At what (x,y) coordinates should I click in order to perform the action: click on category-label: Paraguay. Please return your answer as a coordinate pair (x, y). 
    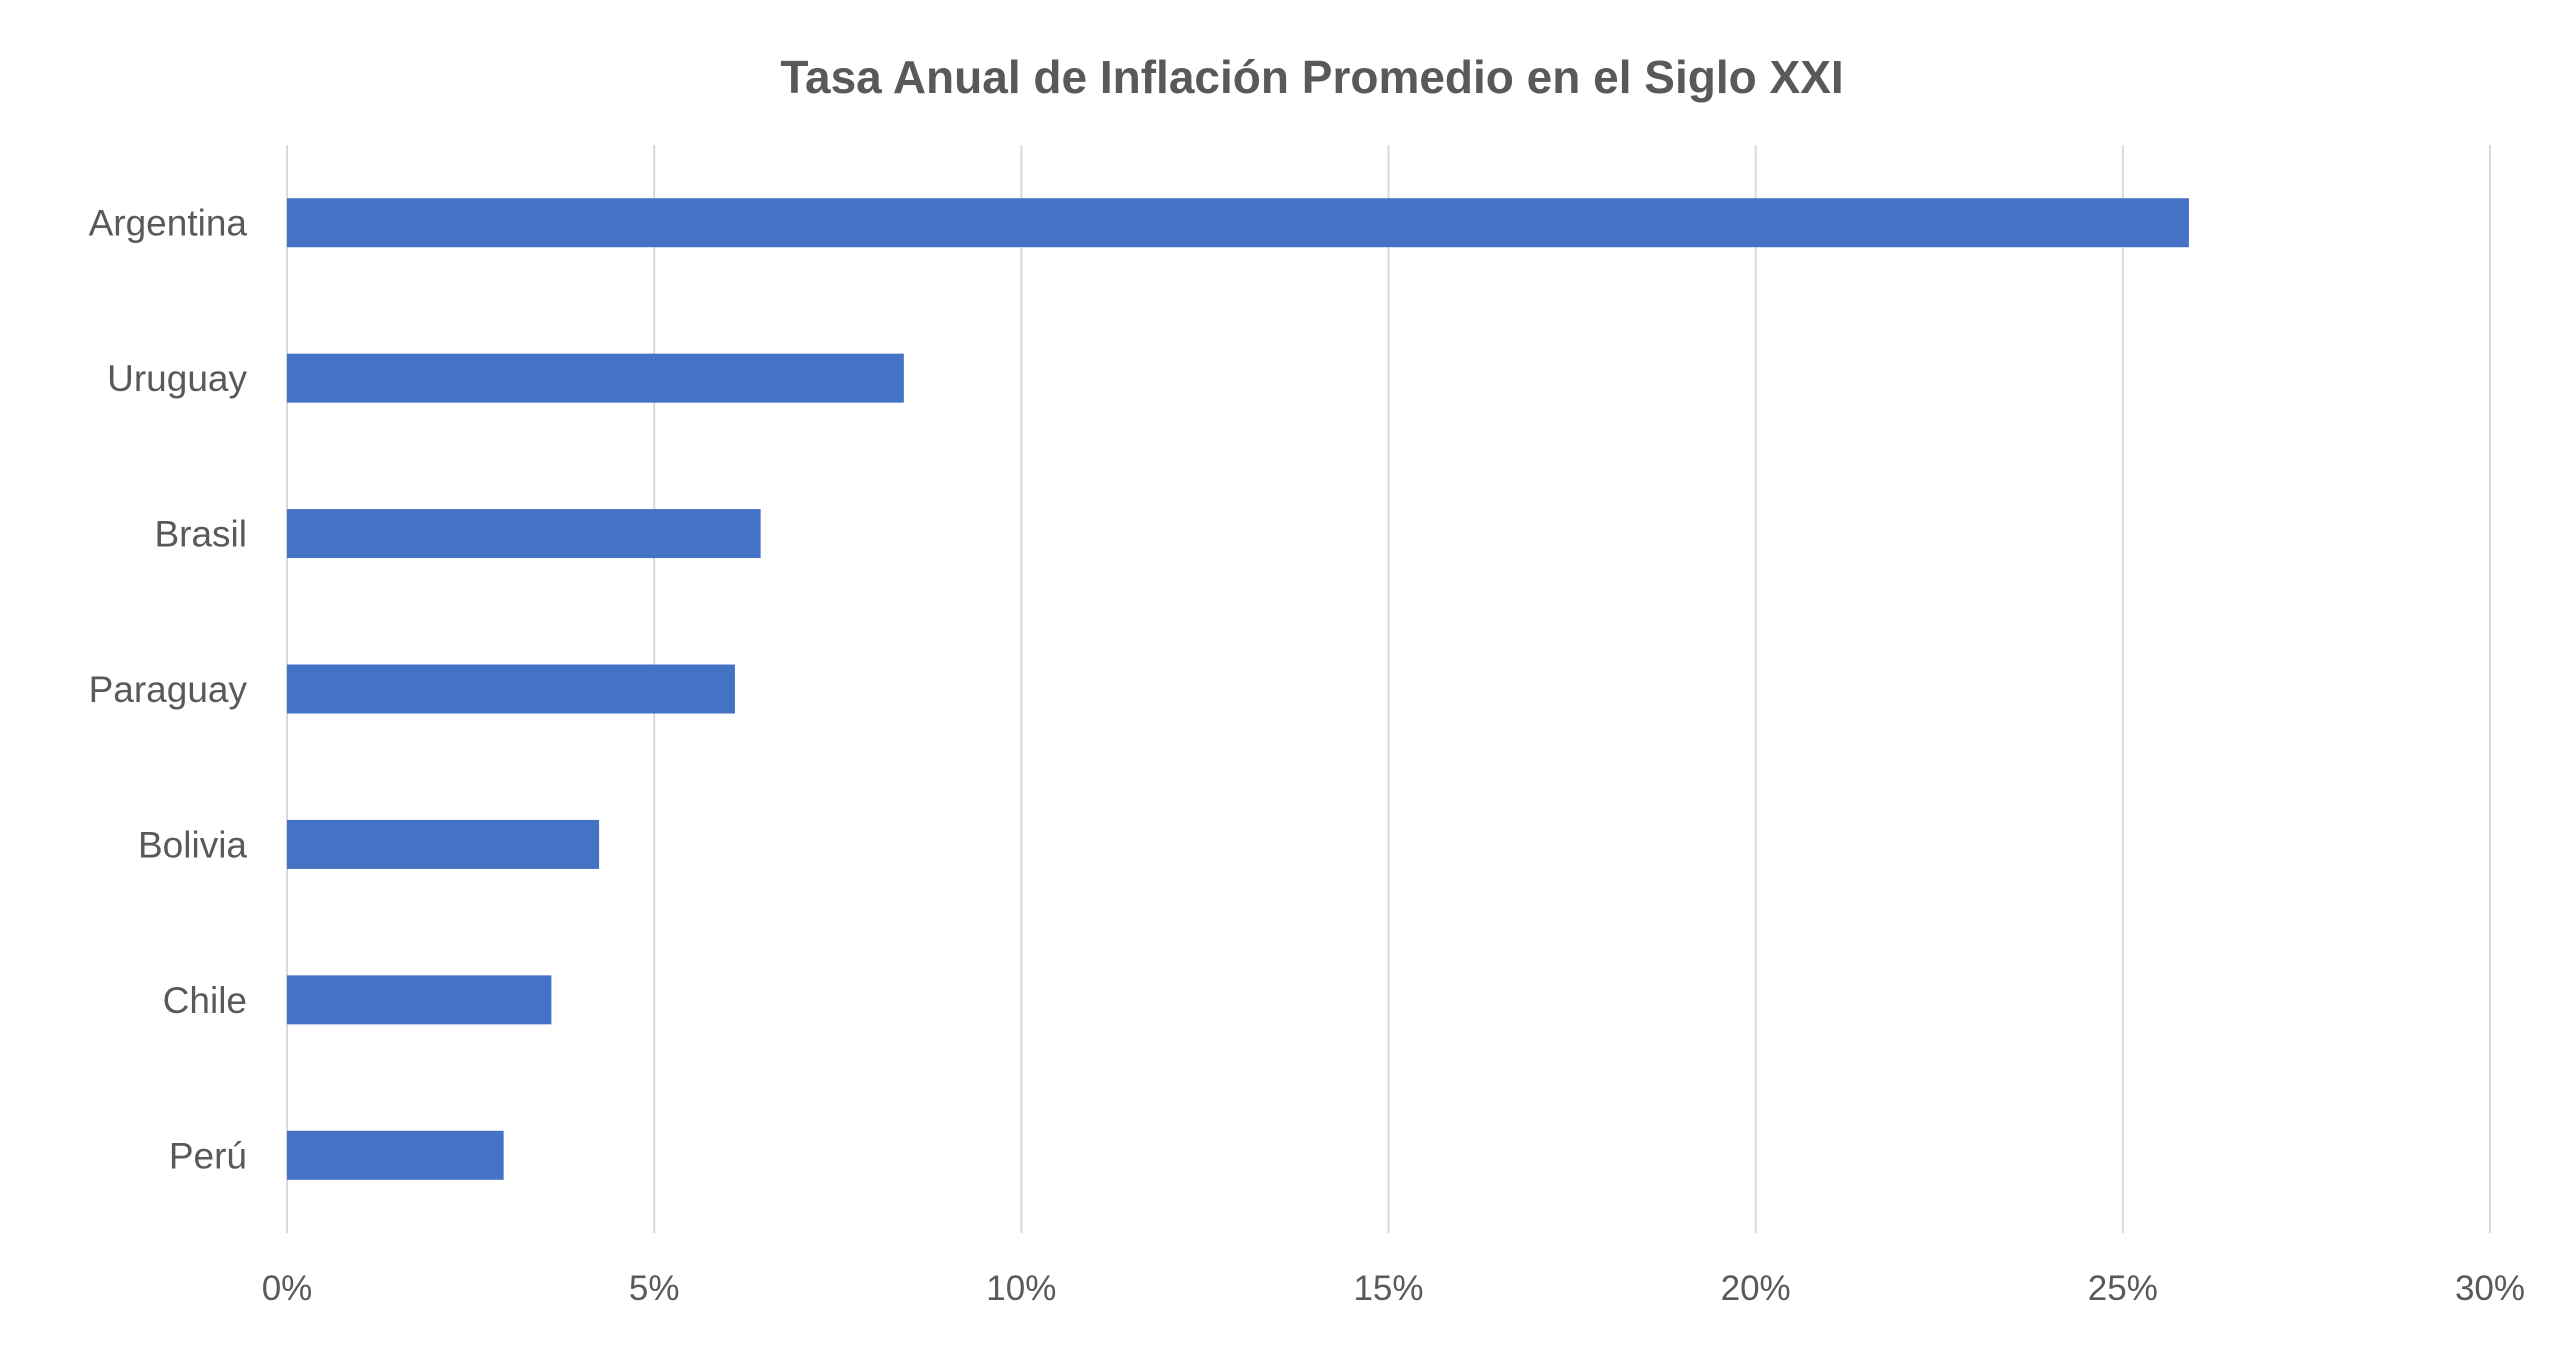
    Looking at the image, I should click on (168, 689).